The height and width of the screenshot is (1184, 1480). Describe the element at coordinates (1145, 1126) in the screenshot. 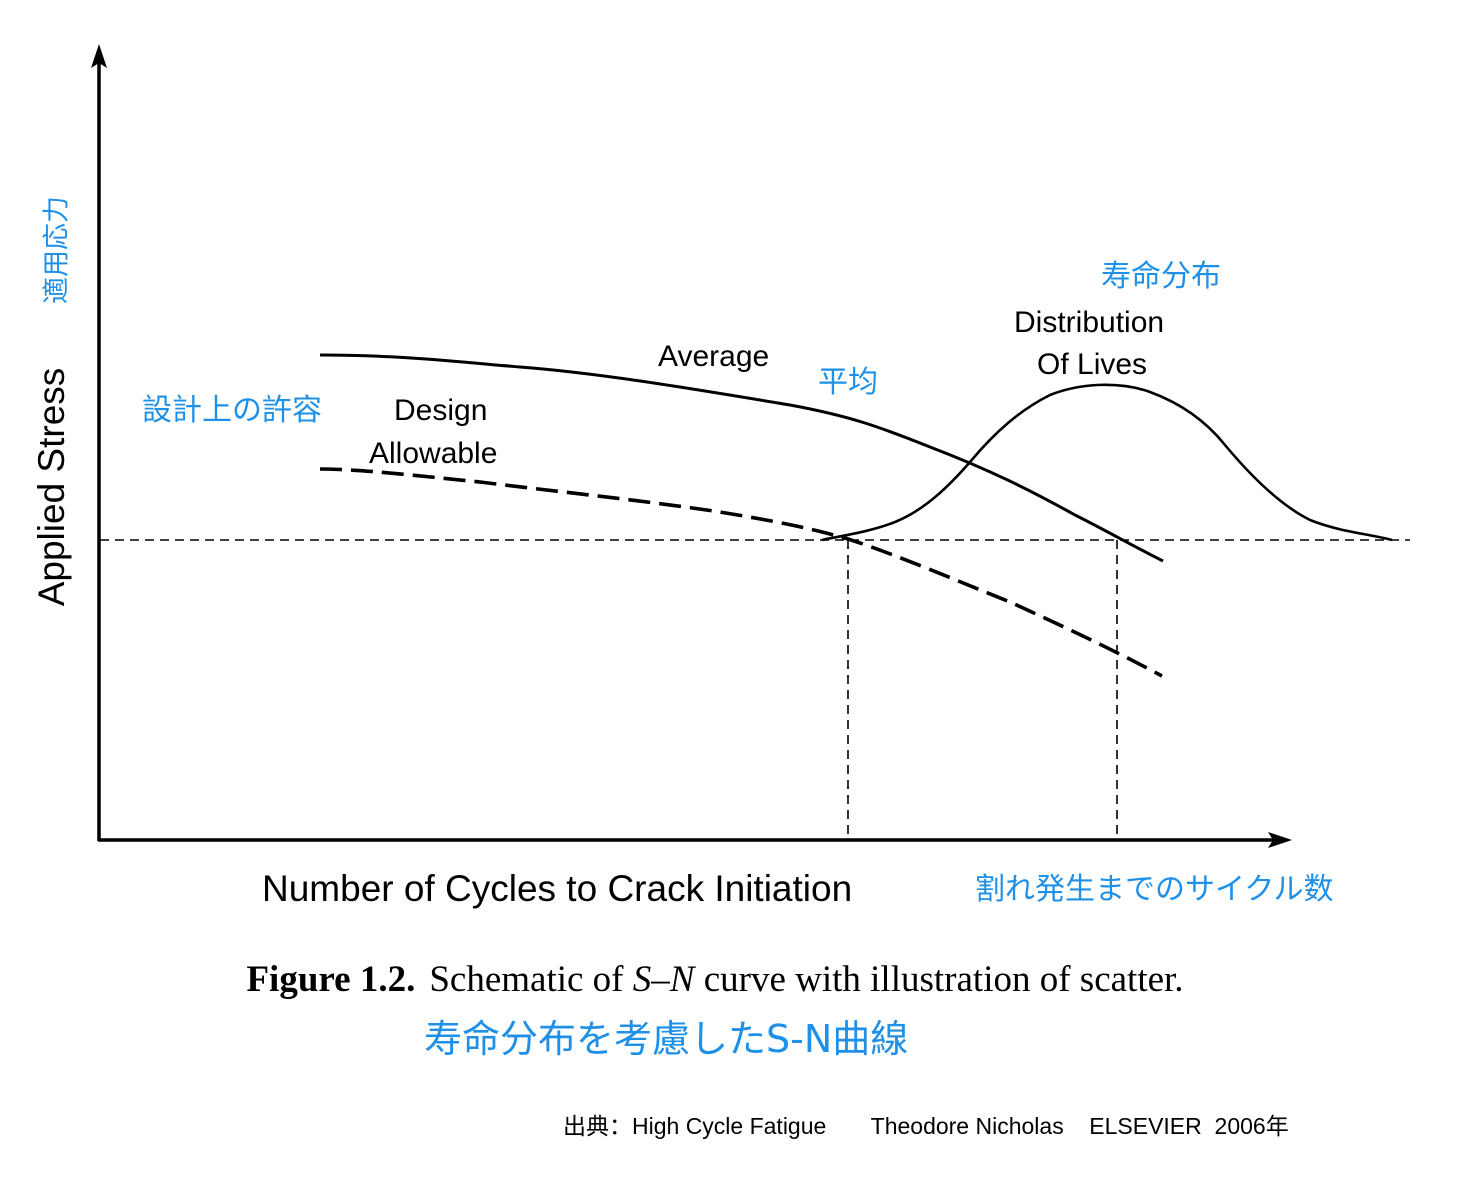

I see `source-publisher: ELSEVIER` at that location.